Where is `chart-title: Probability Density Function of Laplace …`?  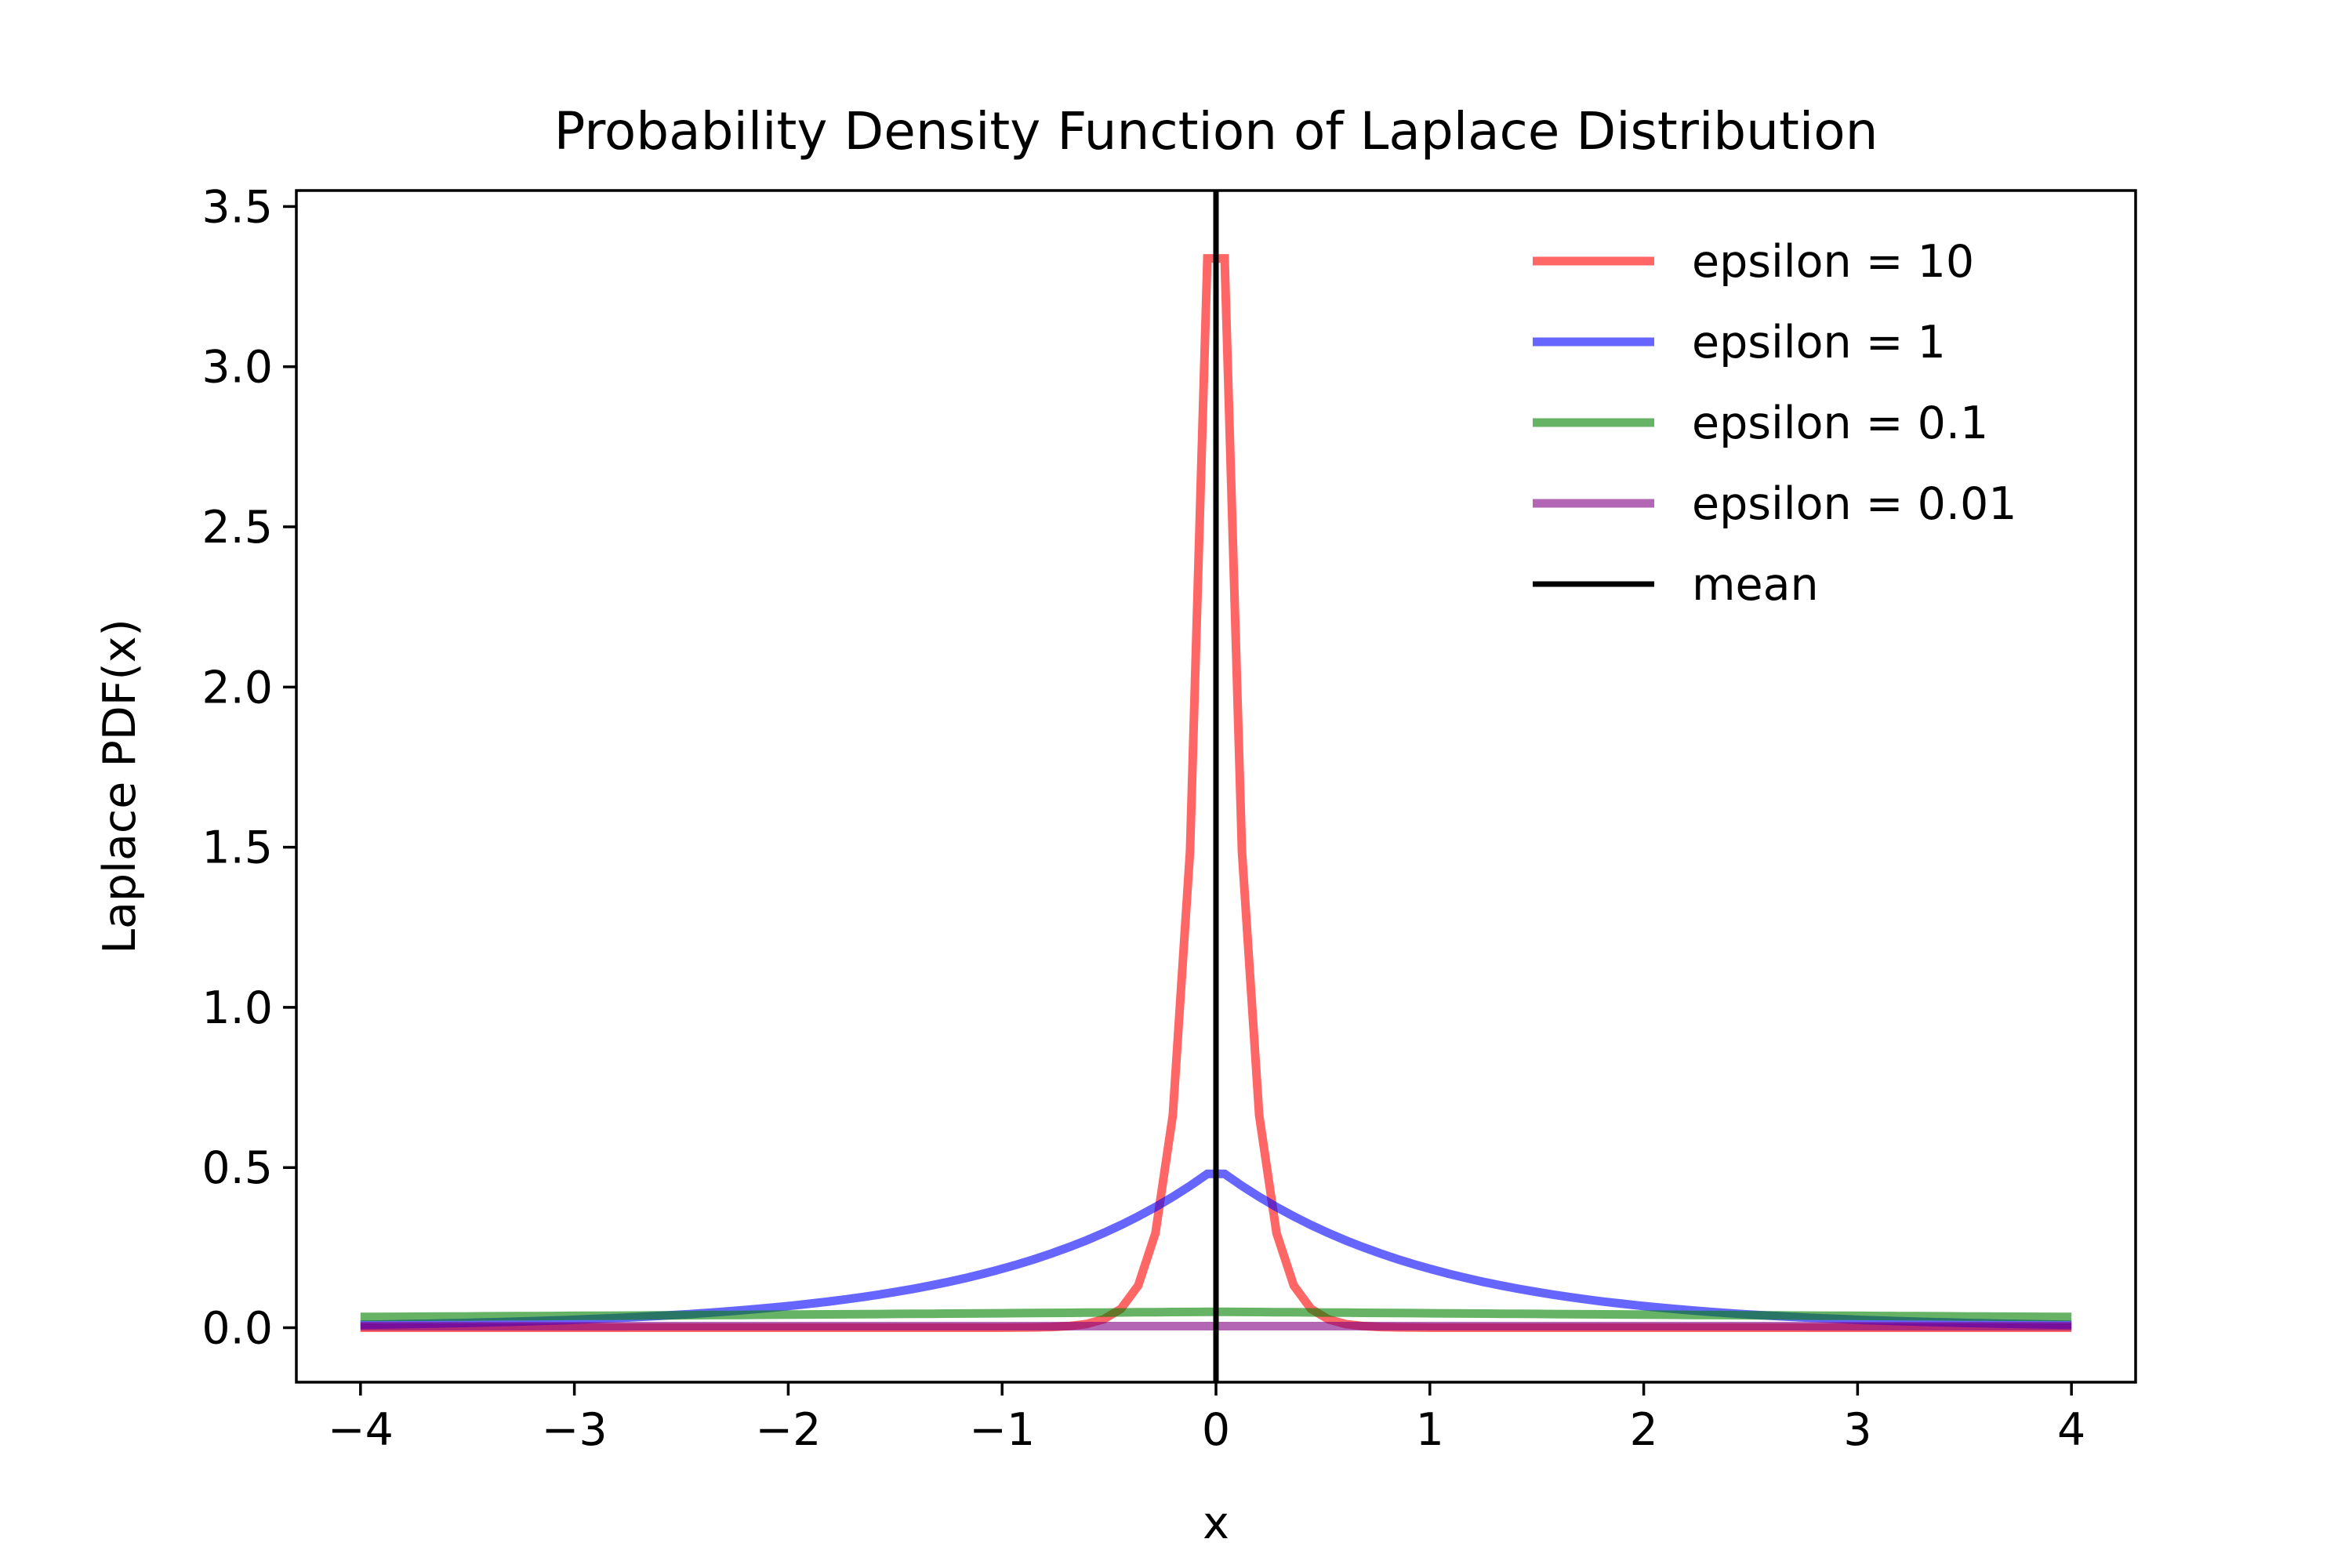
chart-title: Probability Density Function of Laplace … is located at coordinates (1216, 131).